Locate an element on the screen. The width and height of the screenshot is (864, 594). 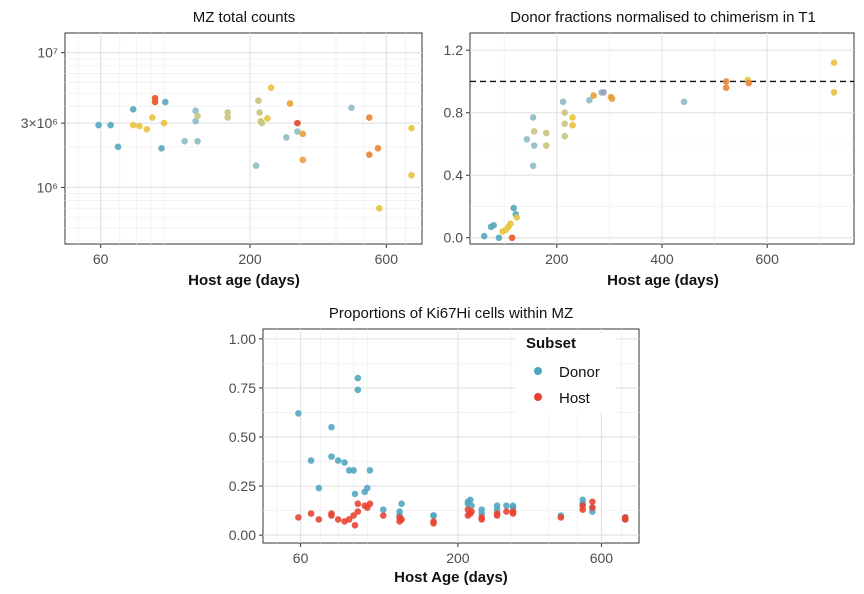
legend-donor-label: Donor is located at coordinates (579, 372).